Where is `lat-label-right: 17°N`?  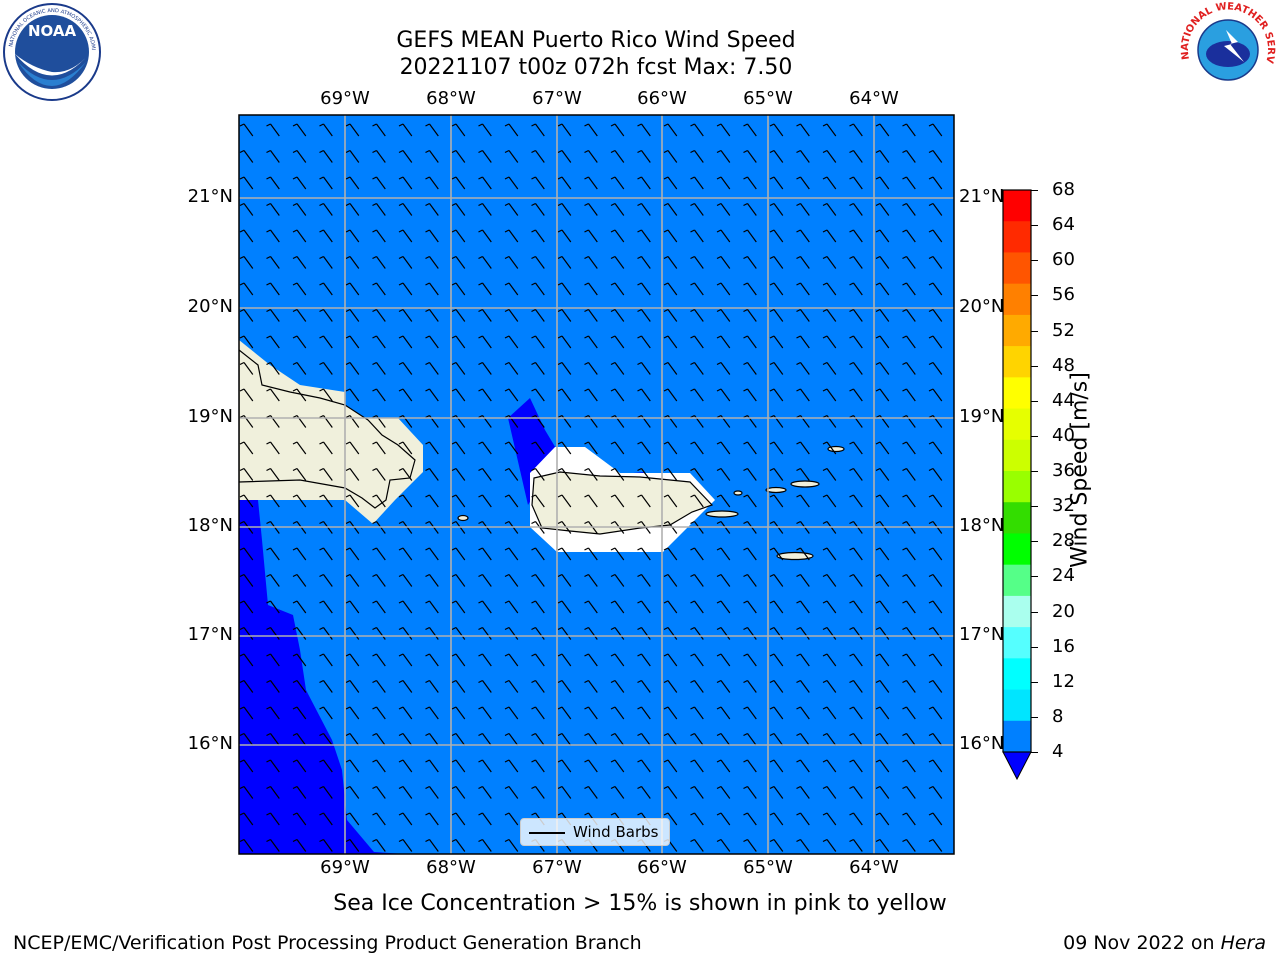
lat-label-right: 17°N is located at coordinates (982, 634).